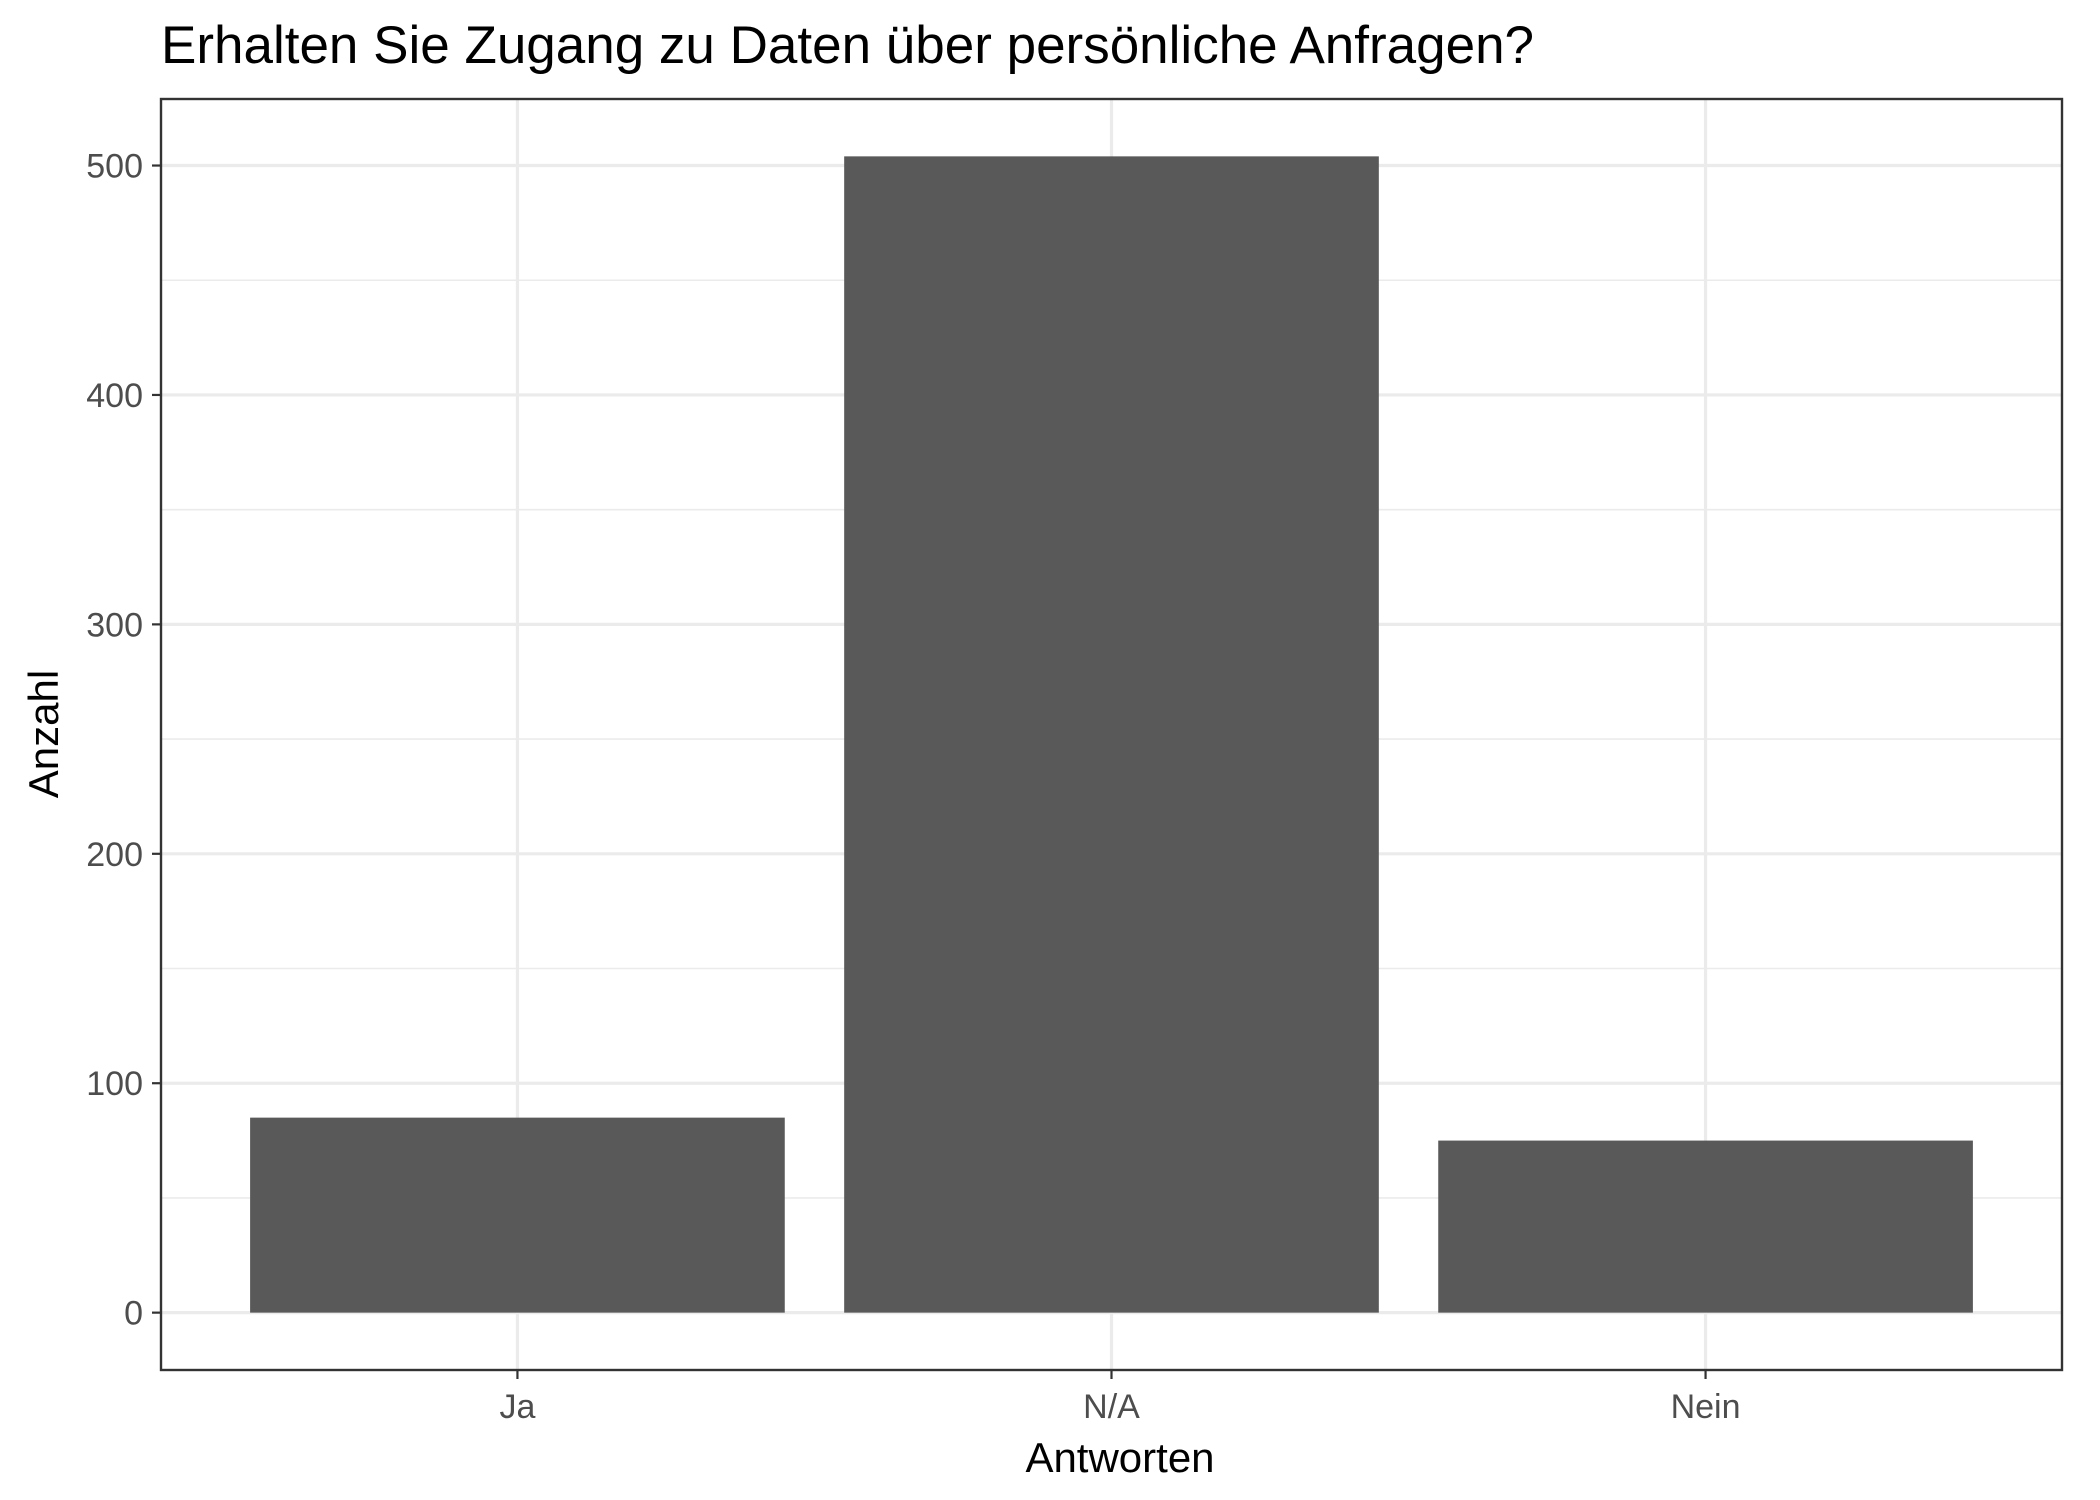 This screenshot has height=1500, width=2100. I want to click on y-tick-label: 200, so click(114, 855).